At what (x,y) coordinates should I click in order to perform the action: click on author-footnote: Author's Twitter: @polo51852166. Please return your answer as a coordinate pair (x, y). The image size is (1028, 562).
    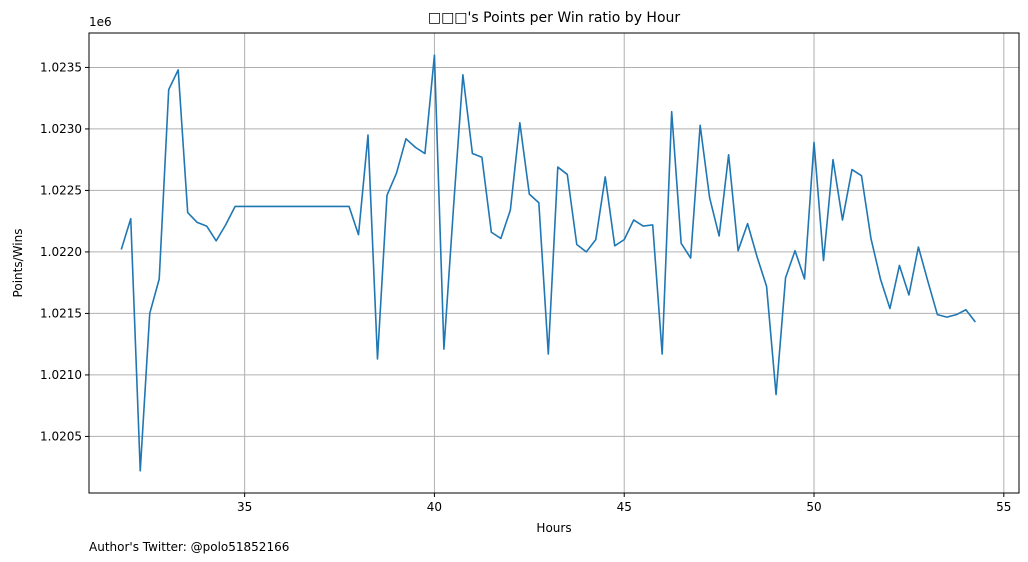
    Looking at the image, I should click on (189, 547).